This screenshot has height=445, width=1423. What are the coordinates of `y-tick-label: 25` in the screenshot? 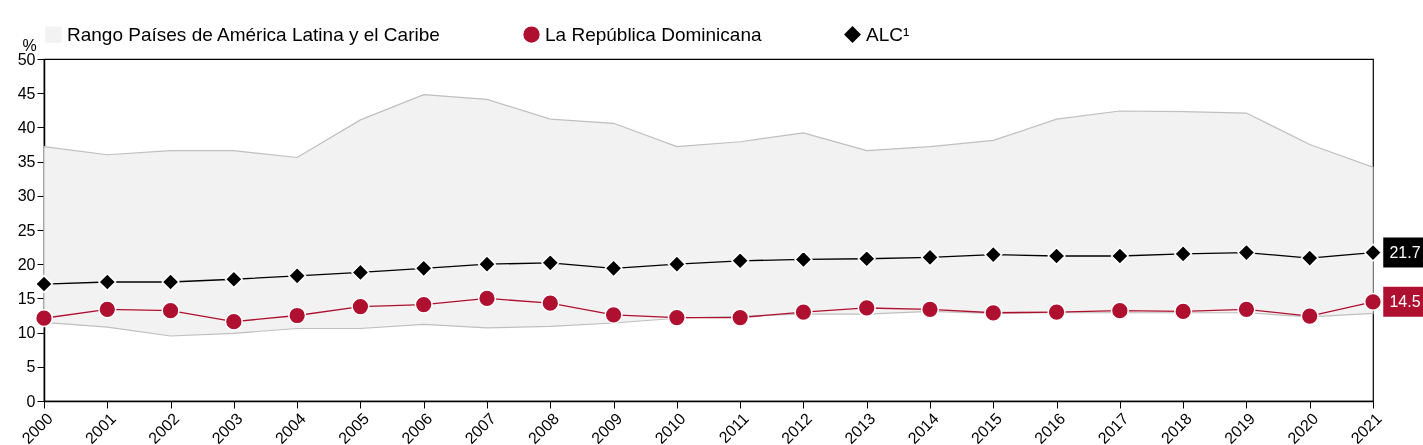 It's located at (26, 230).